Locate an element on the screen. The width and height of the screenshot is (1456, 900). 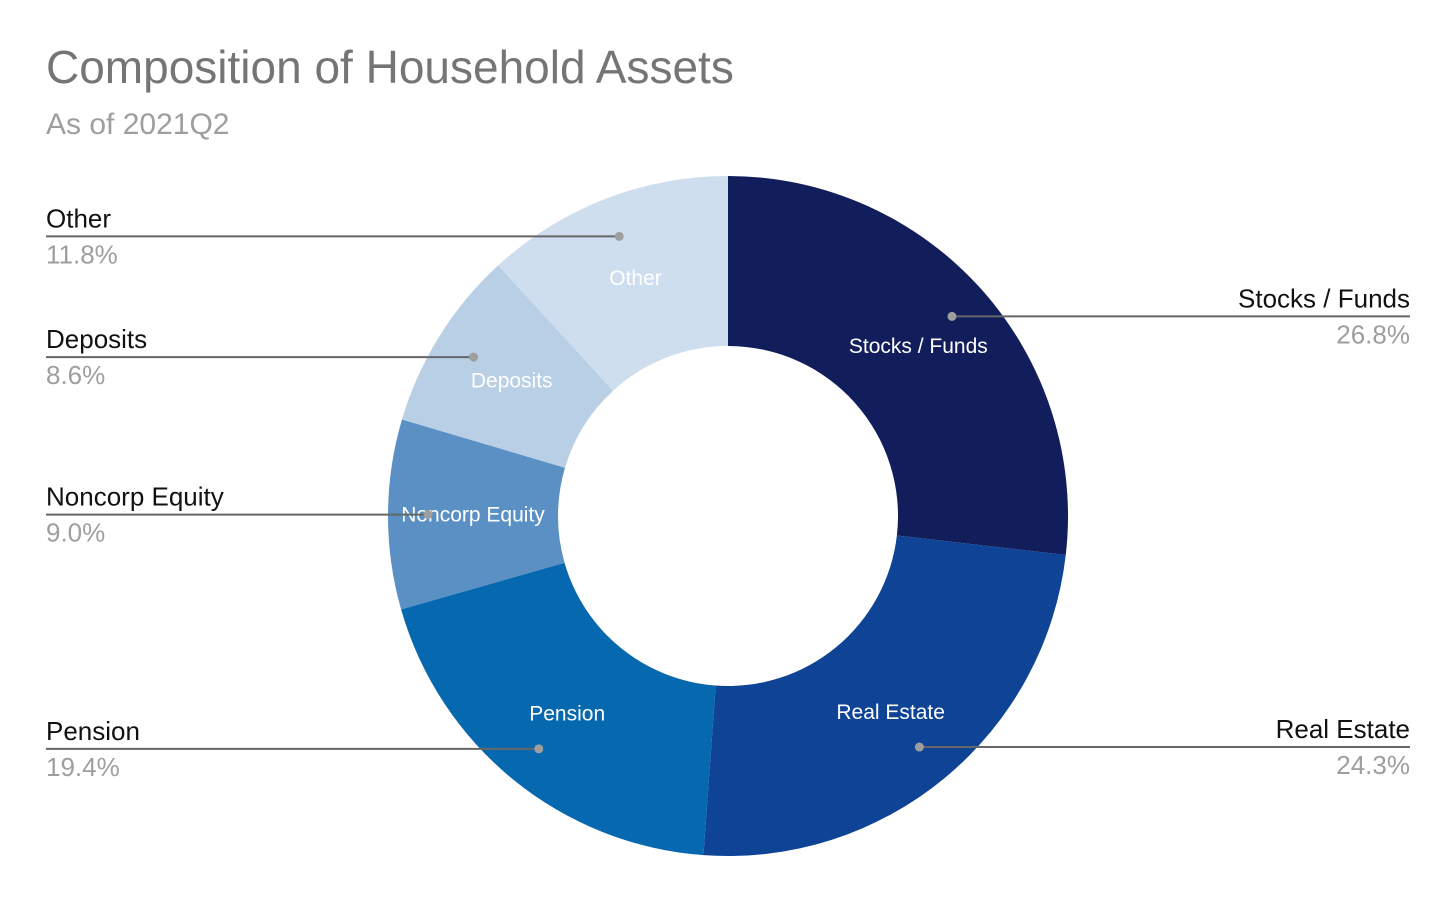
leader-dot-deposits is located at coordinates (474, 357).